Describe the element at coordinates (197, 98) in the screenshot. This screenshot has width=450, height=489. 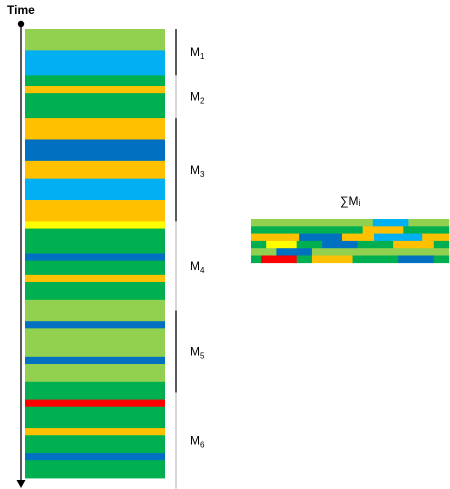
I see `segment-label-m2: M2` at that location.